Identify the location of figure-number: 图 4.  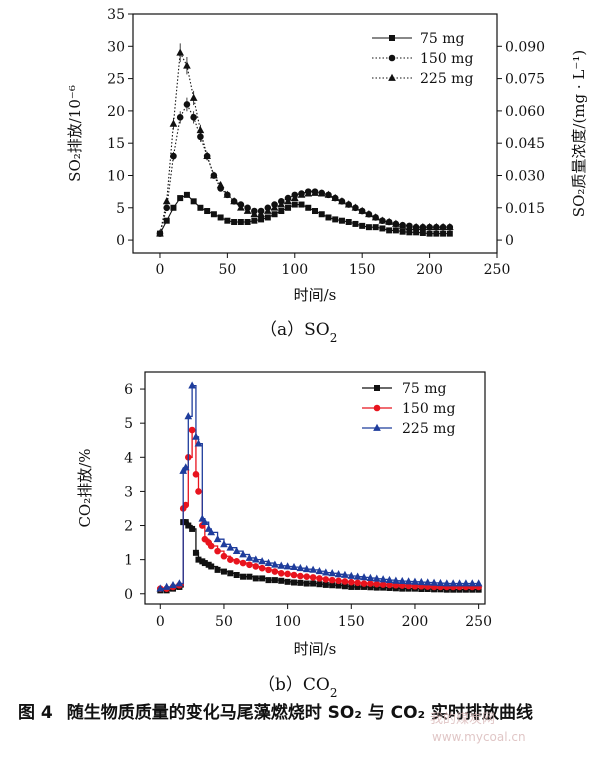
(35, 713).